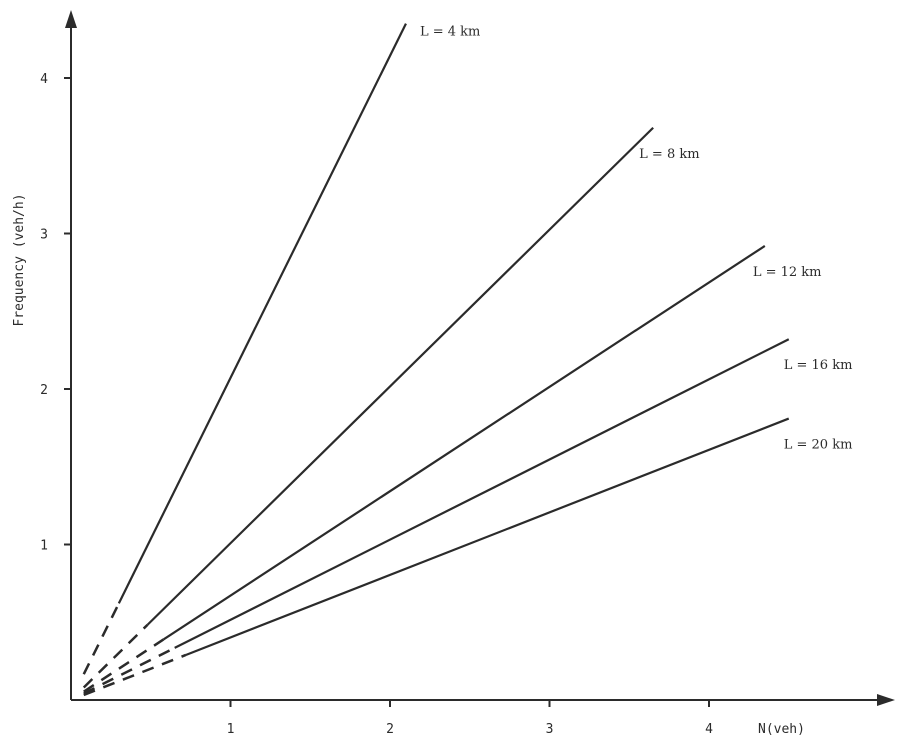 Image resolution: width=898 pixels, height=744 pixels. What do you see at coordinates (886, 700) in the screenshot?
I see `x-axis-arrow` at bounding box center [886, 700].